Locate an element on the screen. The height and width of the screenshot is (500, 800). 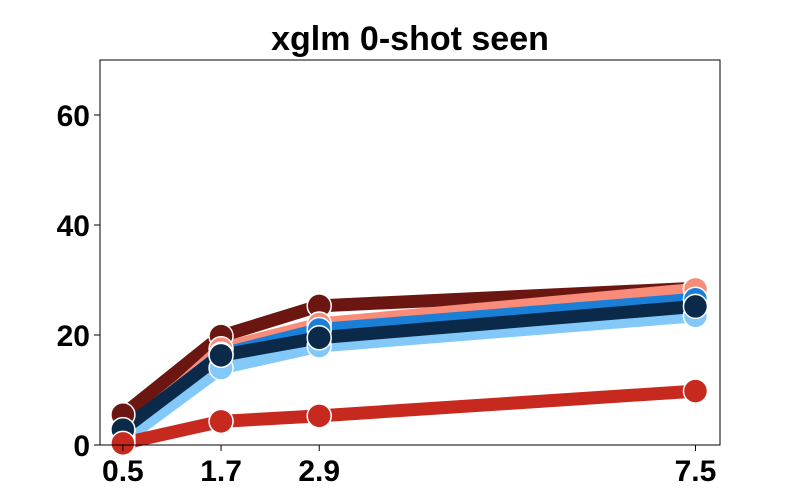
x-tick-label: 2.9 is located at coordinates (319, 471).